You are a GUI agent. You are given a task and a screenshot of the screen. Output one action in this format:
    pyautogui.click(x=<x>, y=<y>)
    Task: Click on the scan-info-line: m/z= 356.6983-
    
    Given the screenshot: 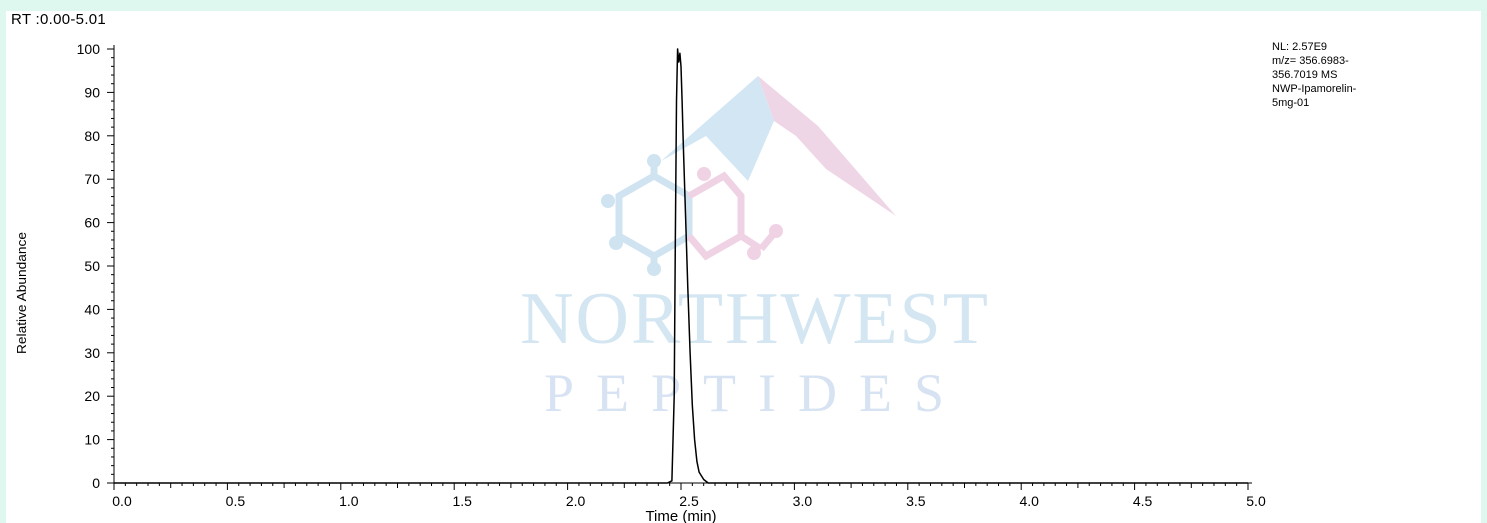 What is the action you would take?
    pyautogui.click(x=1310, y=61)
    